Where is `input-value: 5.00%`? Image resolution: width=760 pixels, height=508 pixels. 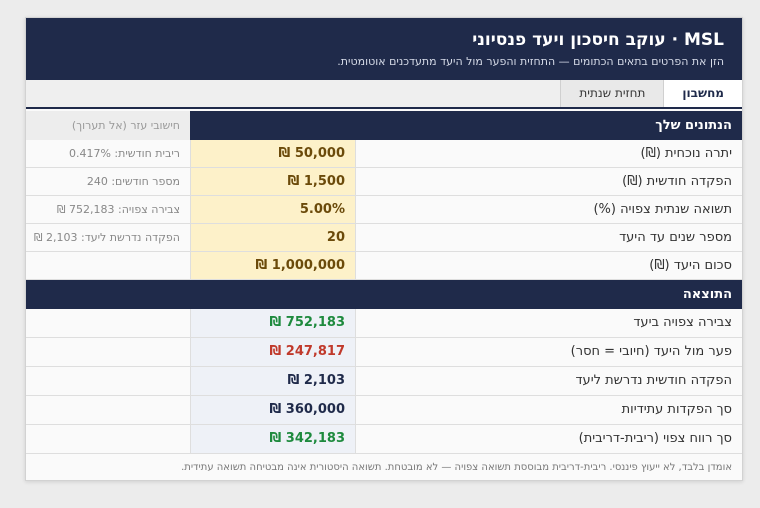 input-value: 5.00% is located at coordinates (272, 209).